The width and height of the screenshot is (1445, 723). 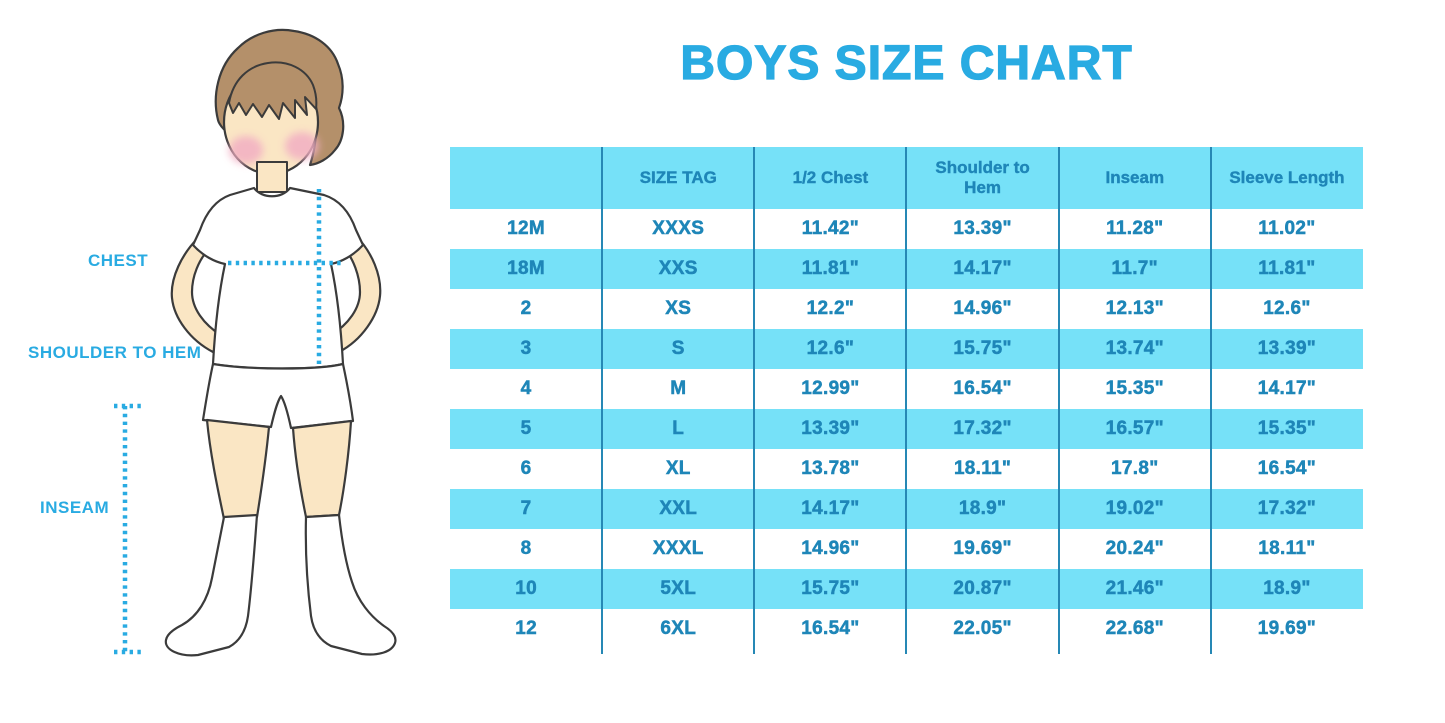 What do you see at coordinates (678, 309) in the screenshot?
I see `table-cell: XS` at bounding box center [678, 309].